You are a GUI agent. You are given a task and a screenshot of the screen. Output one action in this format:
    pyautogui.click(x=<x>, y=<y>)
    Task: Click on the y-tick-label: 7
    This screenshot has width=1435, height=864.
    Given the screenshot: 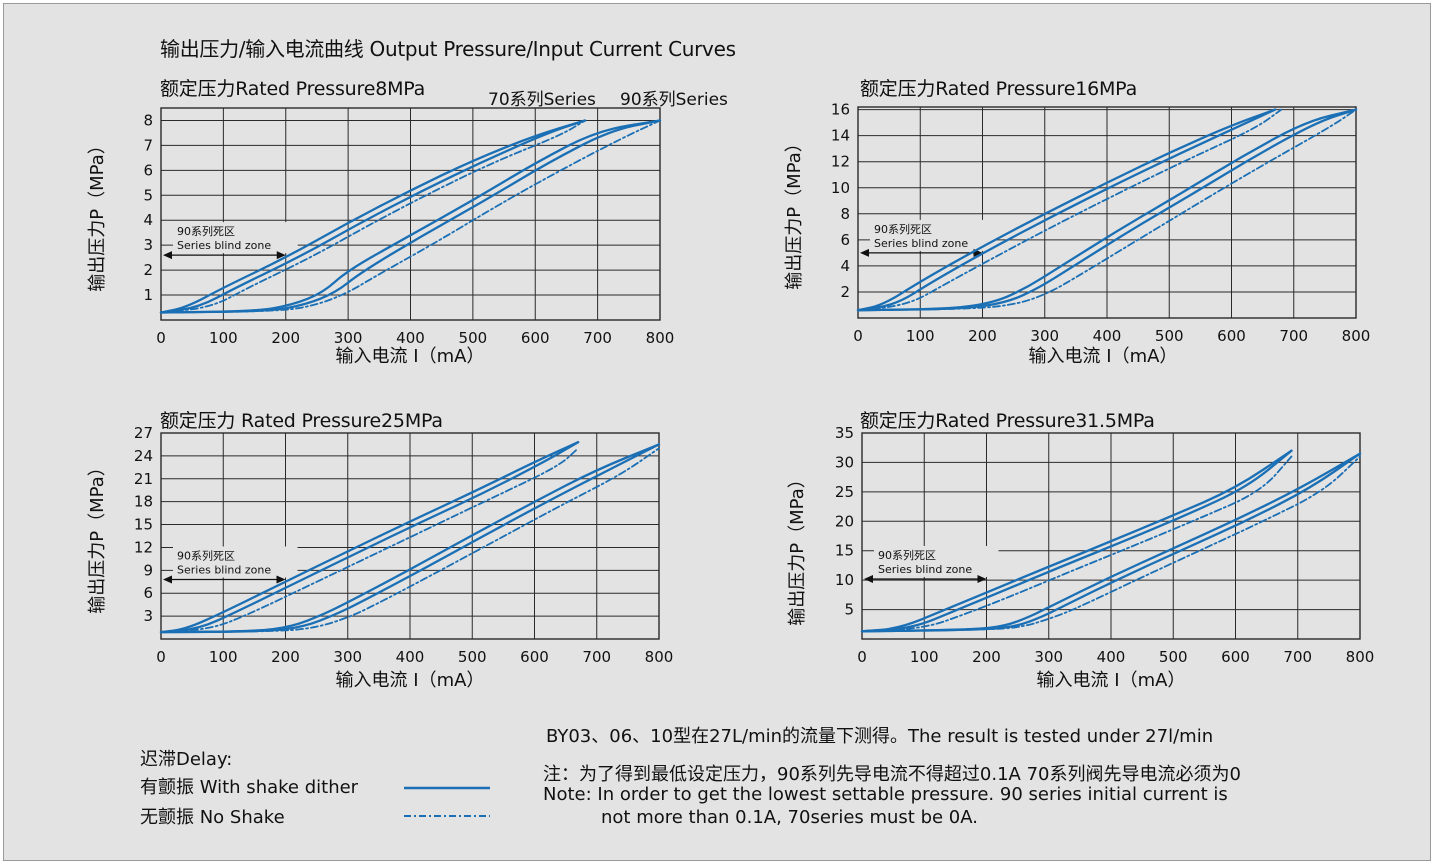 What is the action you would take?
    pyautogui.click(x=148, y=145)
    